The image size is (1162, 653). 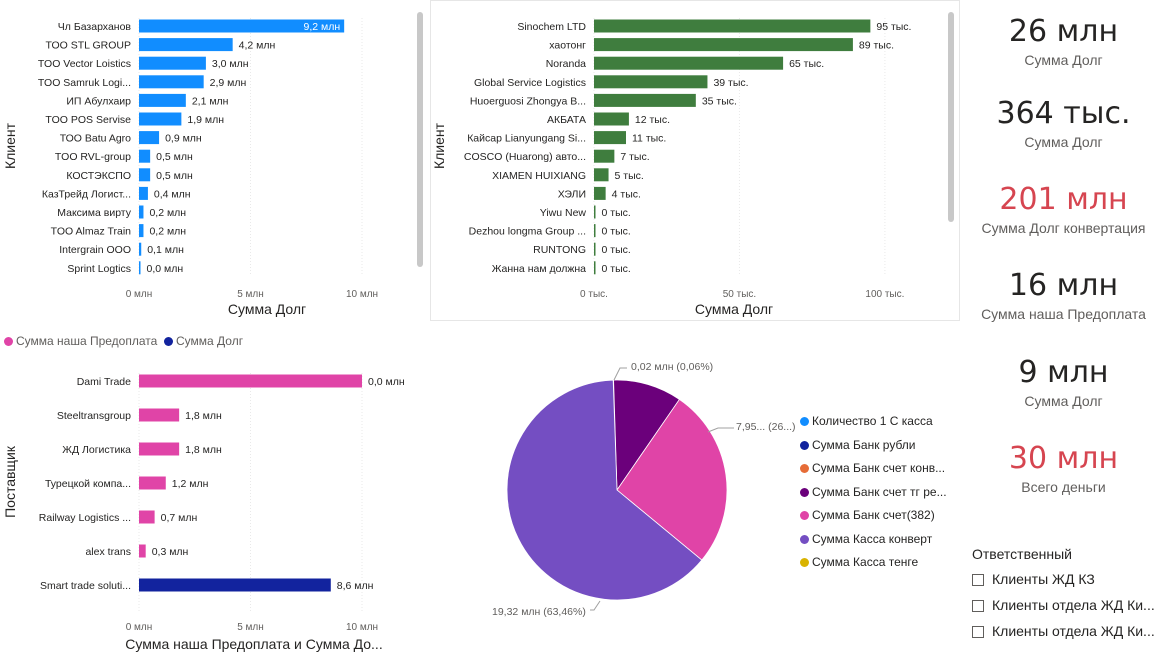 I want to click on y-category-label: КОСТЭКСПО, so click(x=98, y=176).